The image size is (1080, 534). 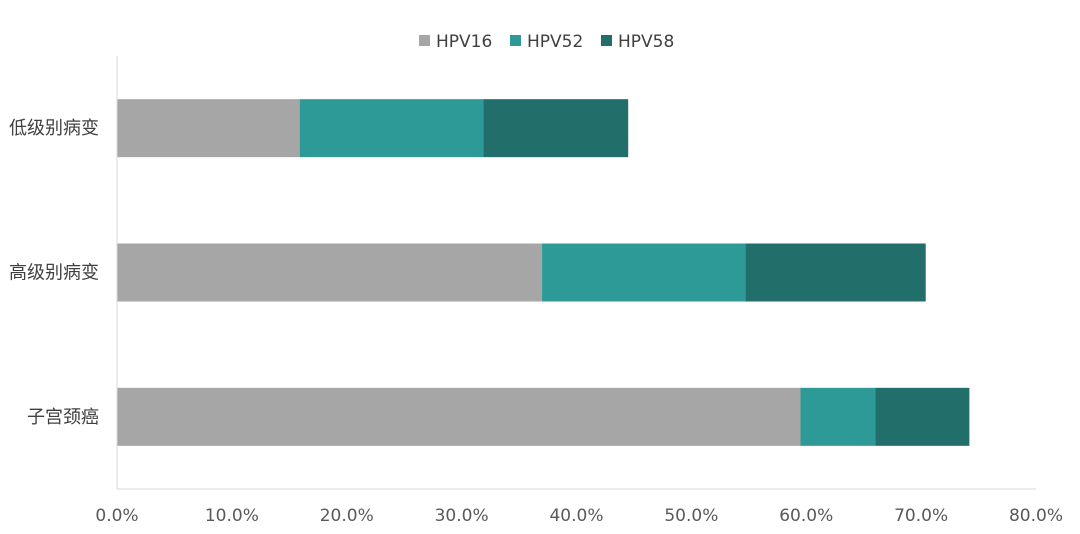 What do you see at coordinates (232, 516) in the screenshot?
I see `x-tick-label: 10.0%` at bounding box center [232, 516].